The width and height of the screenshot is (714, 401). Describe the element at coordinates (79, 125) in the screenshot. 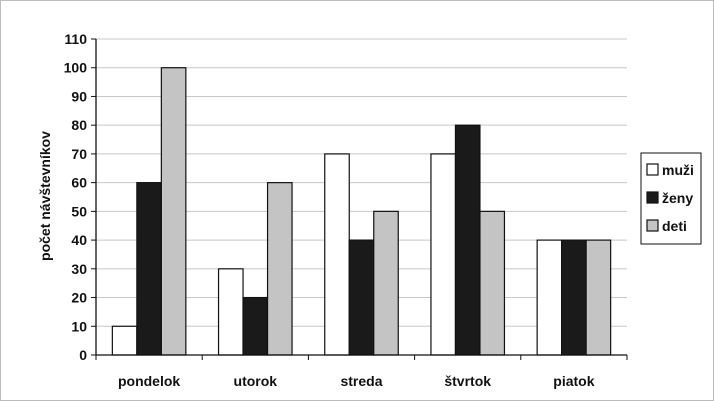

I see `y-tick-label: 80` at that location.